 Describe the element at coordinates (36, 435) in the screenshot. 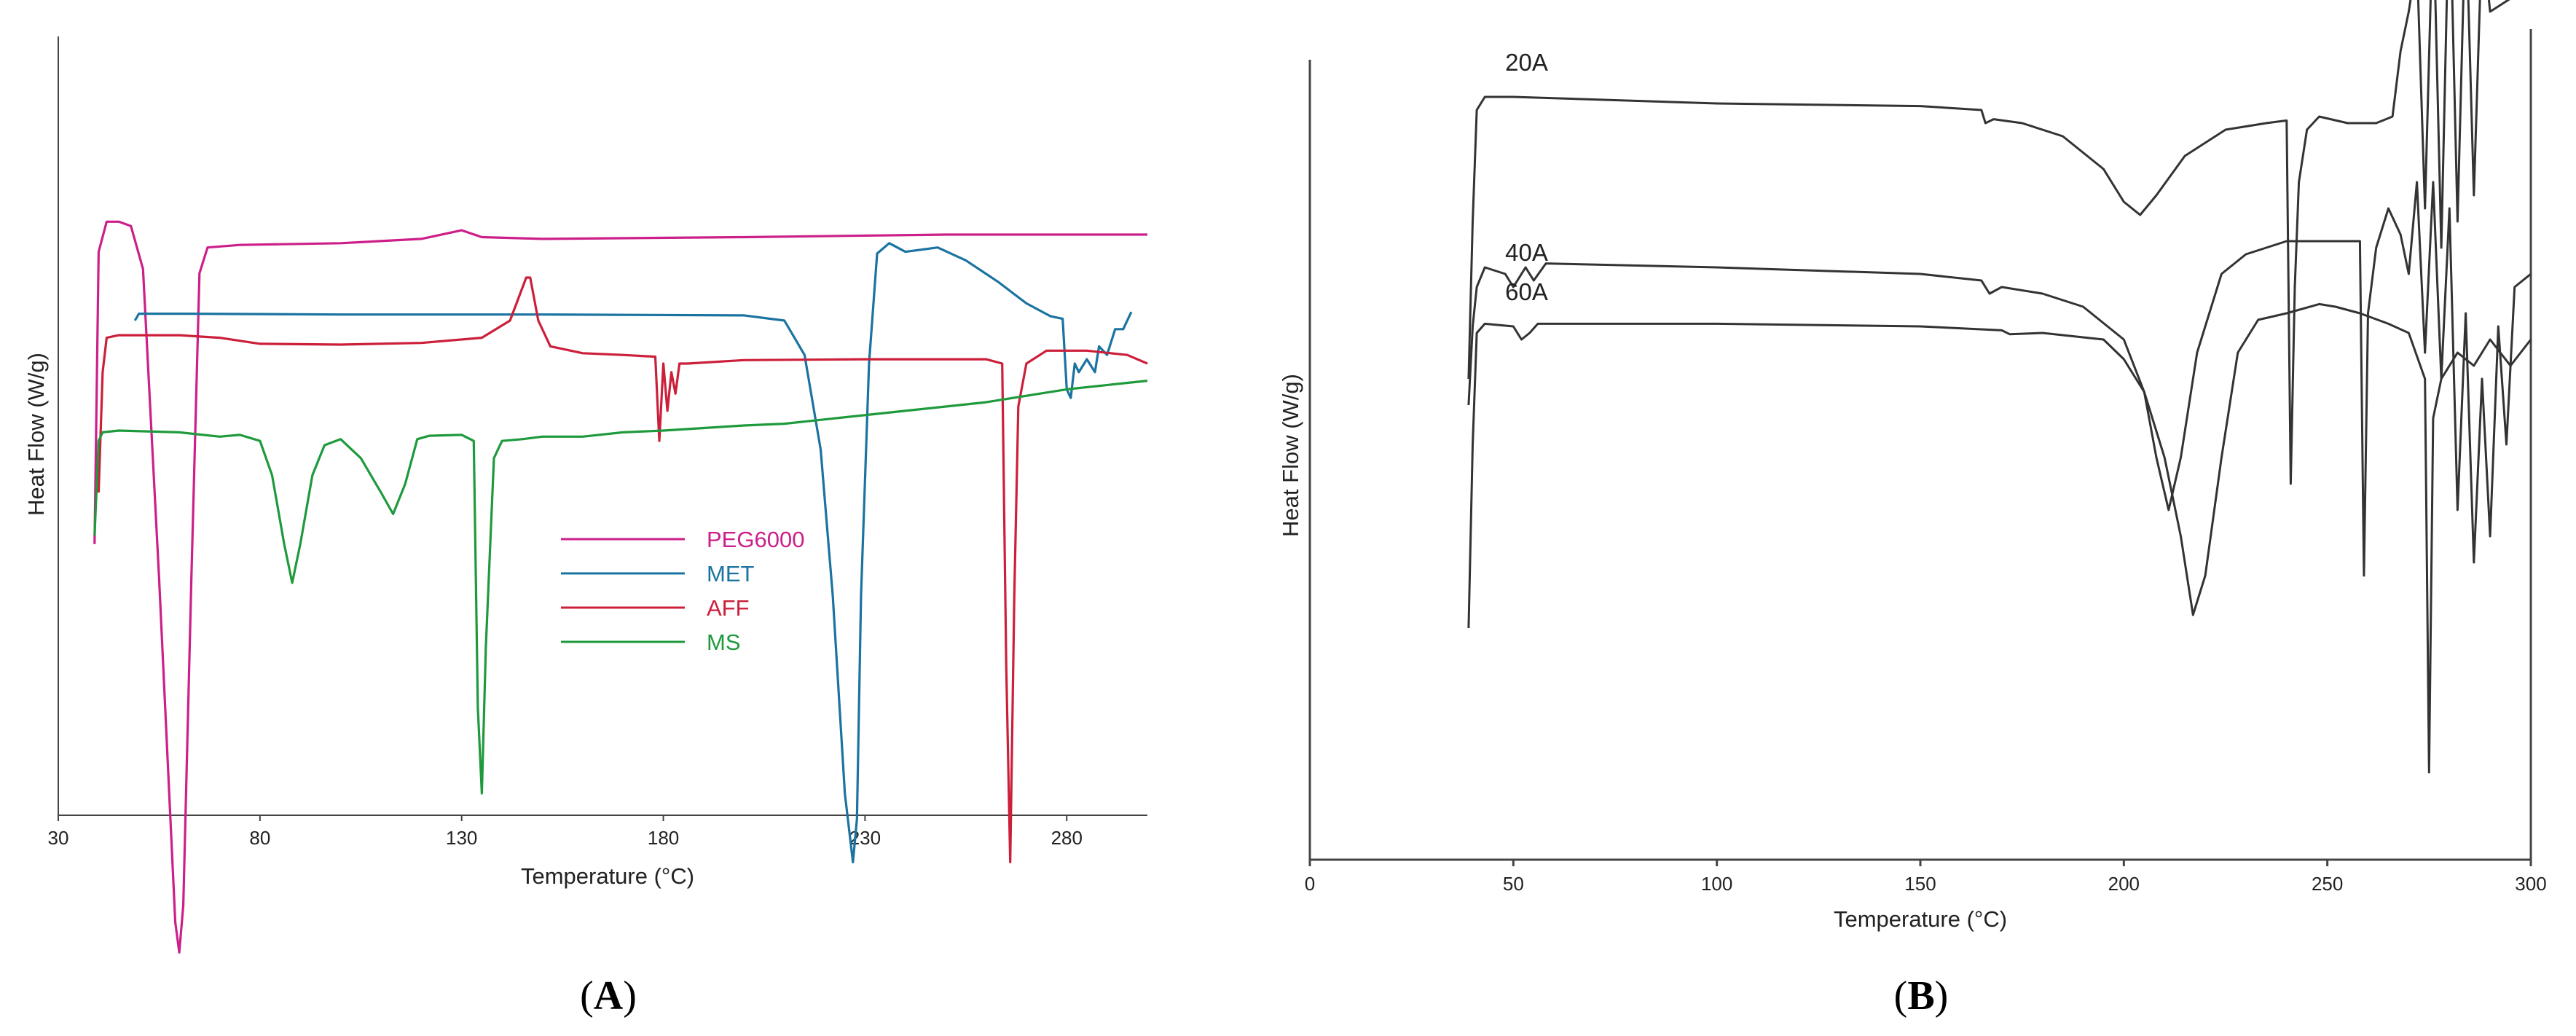

I see `panel-a-y-axis-label: Heat Flow (W/g)` at that location.